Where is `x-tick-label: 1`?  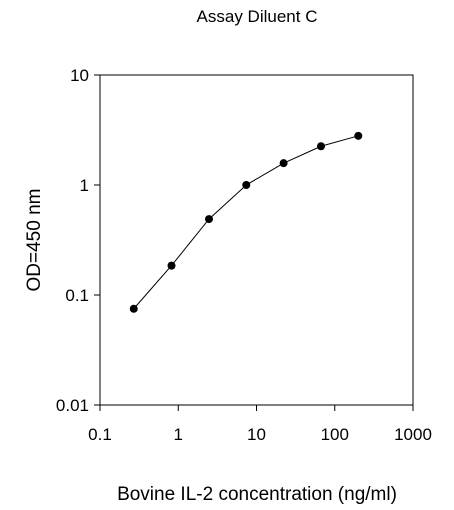 x-tick-label: 1 is located at coordinates (178, 434).